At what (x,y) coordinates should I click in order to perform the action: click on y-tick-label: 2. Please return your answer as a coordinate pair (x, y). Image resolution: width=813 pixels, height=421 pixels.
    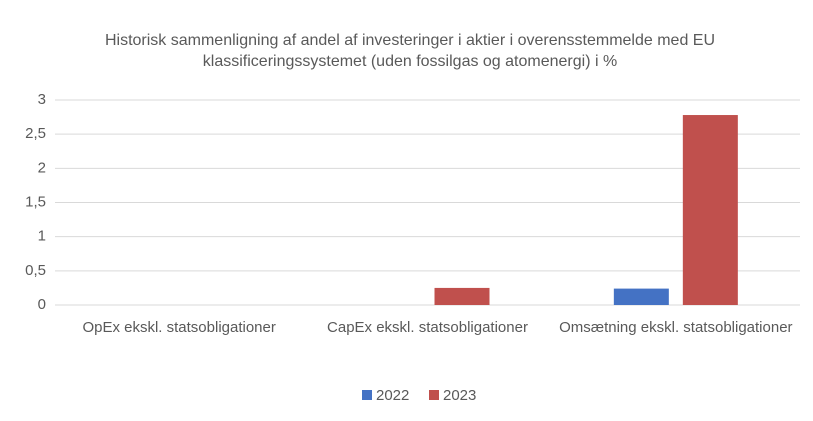
    Looking at the image, I should click on (42, 167).